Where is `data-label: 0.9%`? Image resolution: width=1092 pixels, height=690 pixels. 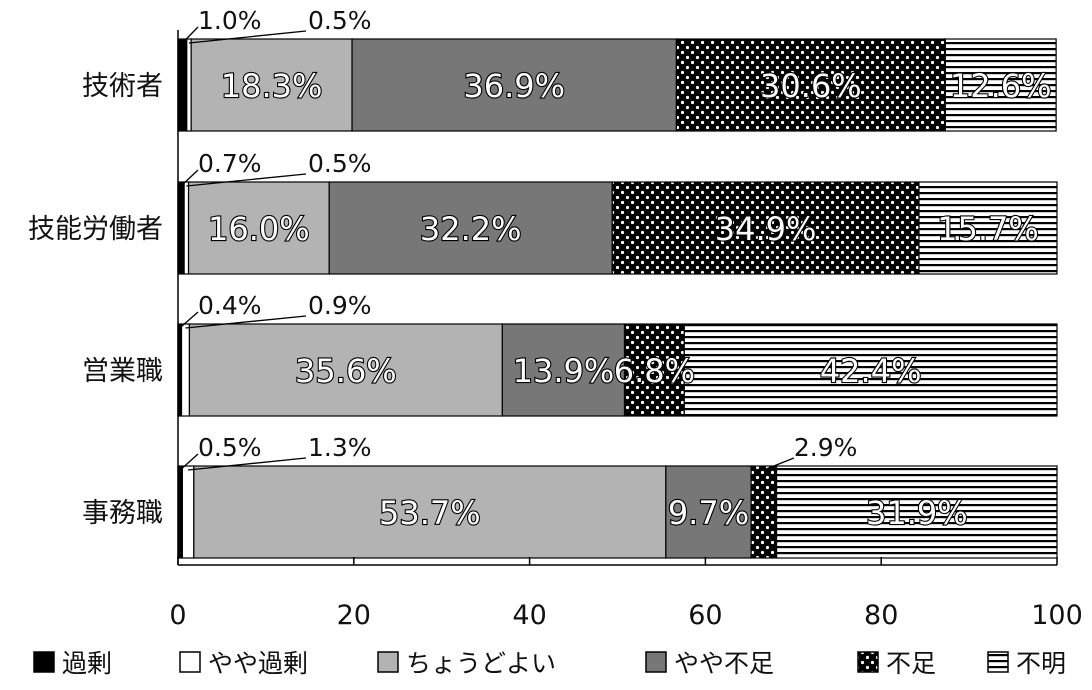 data-label: 0.9% is located at coordinates (340, 305).